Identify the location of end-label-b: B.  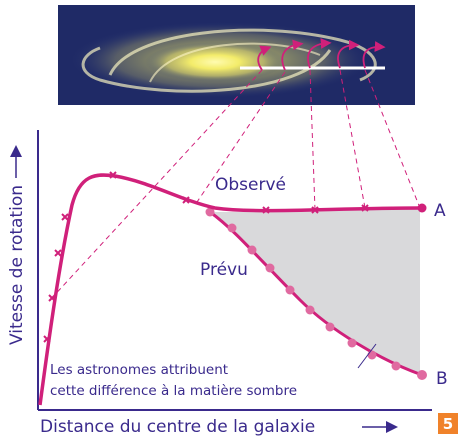
(442, 379).